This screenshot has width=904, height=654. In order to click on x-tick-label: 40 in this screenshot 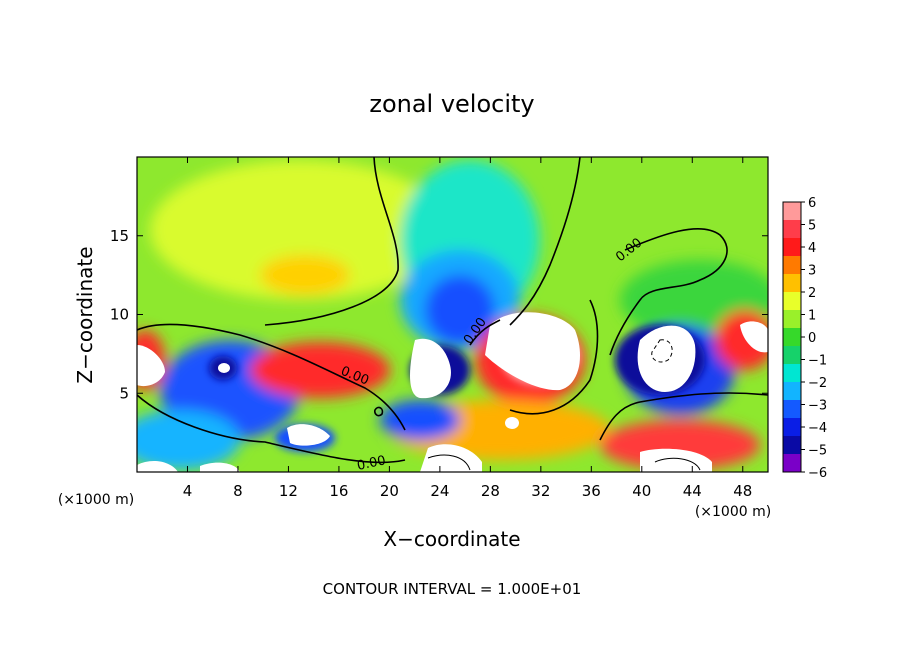, I will do `click(641, 491)`.